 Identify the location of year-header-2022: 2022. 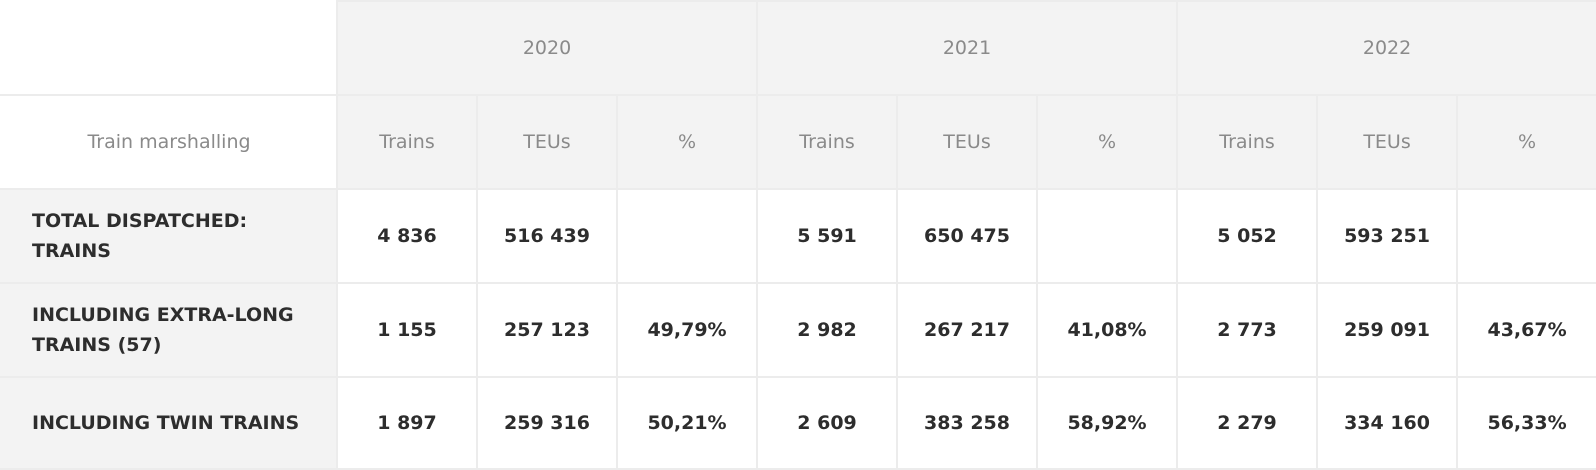
(1386, 48).